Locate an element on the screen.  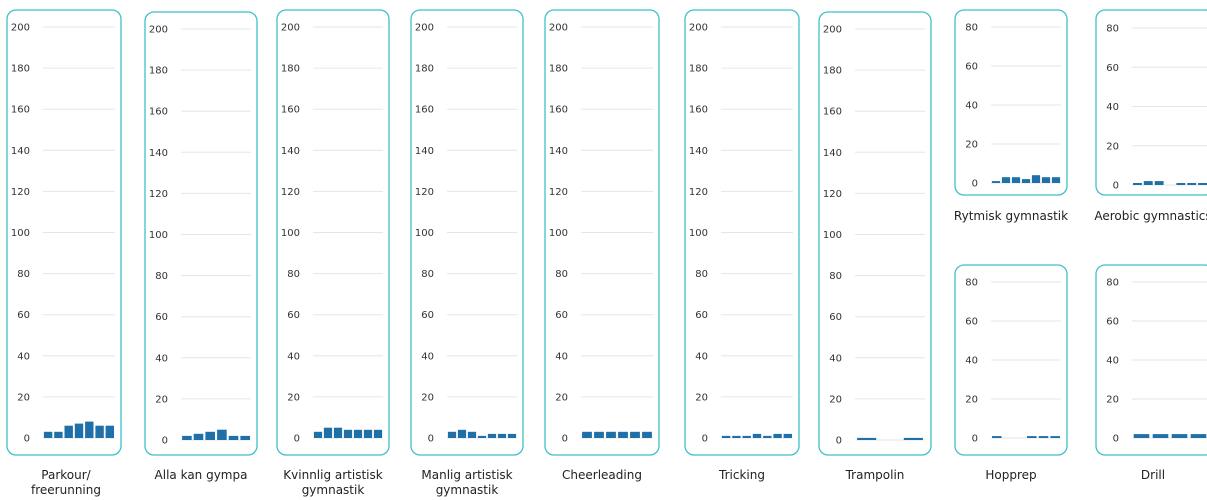
chart-title: Aerobic gymnastics is located at coordinates (1150, 216).